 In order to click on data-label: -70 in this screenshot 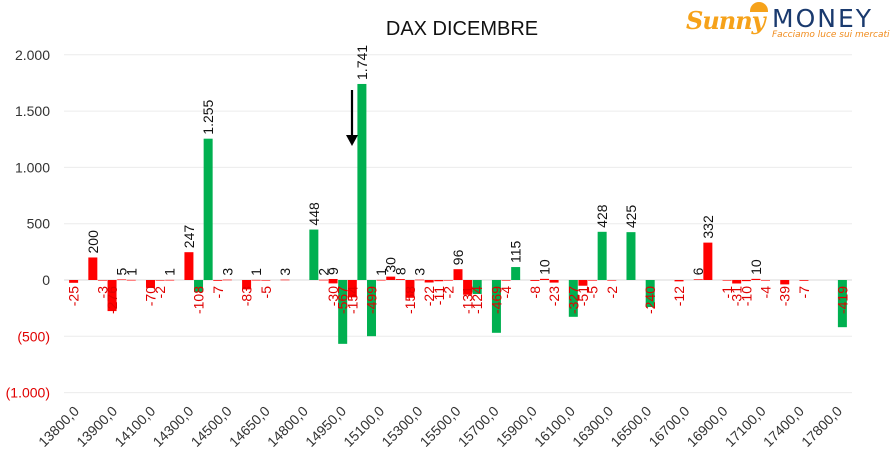, I will do `click(150, 296)`.